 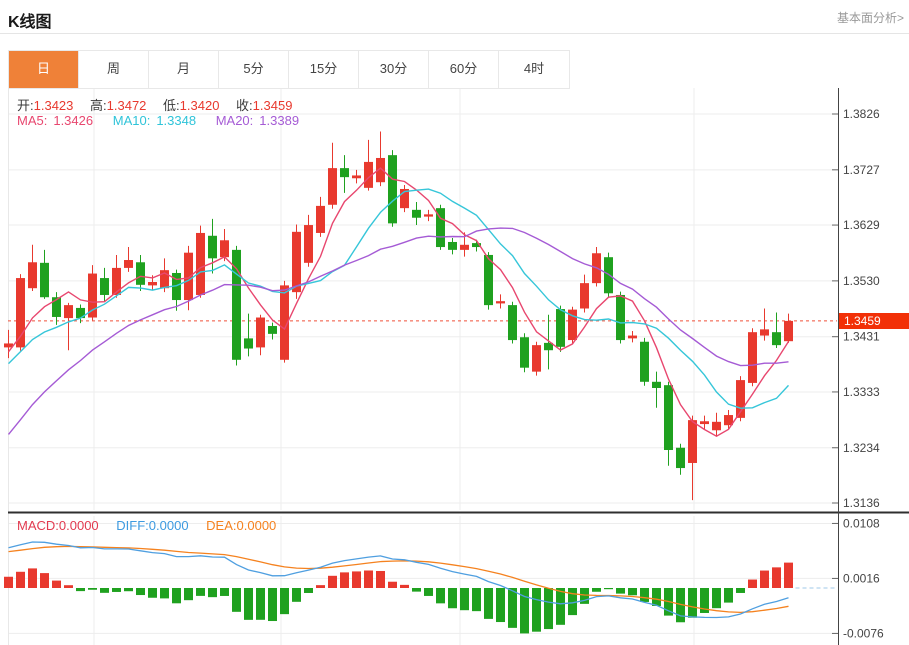 I want to click on ma20-label: MA20:, so click(x=234, y=120).